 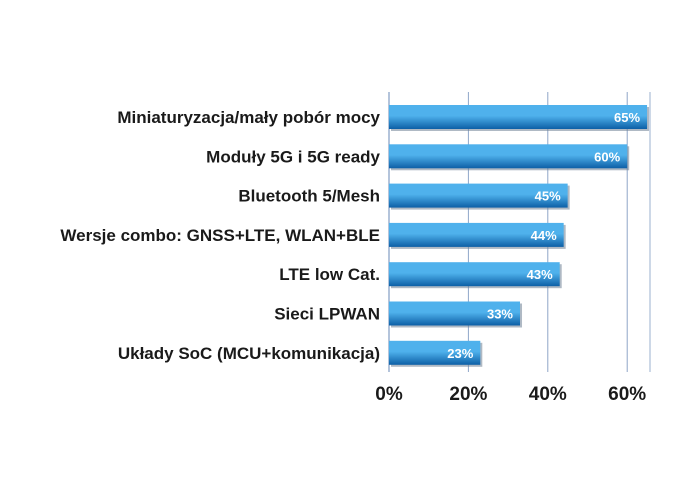 What do you see at coordinates (248, 117) in the screenshot?
I see `category-label: Miniaturyzacja/mały pobór mocy` at bounding box center [248, 117].